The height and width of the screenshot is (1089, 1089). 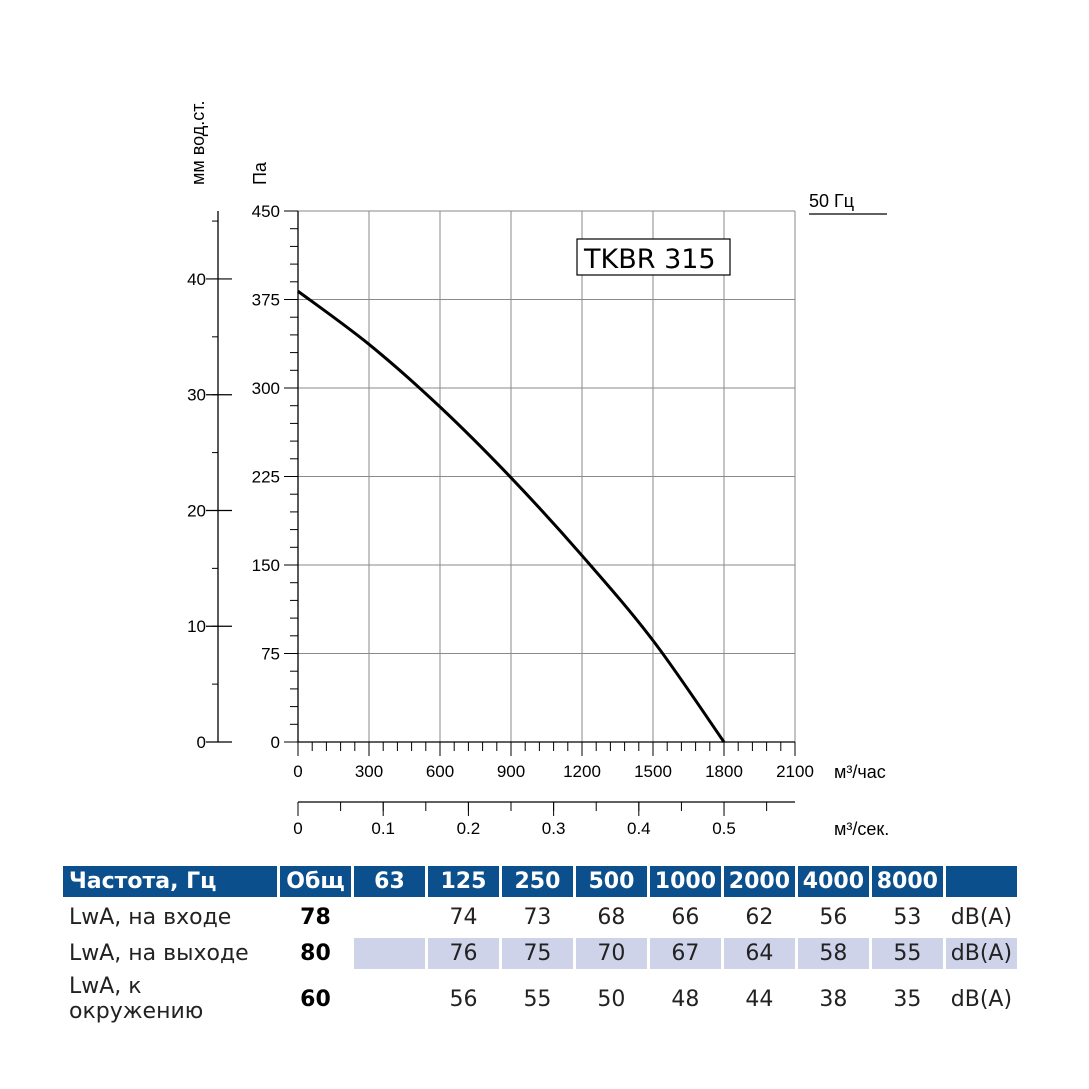 What do you see at coordinates (759, 999) in the screenshot?
I see `cell-2000: 44` at bounding box center [759, 999].